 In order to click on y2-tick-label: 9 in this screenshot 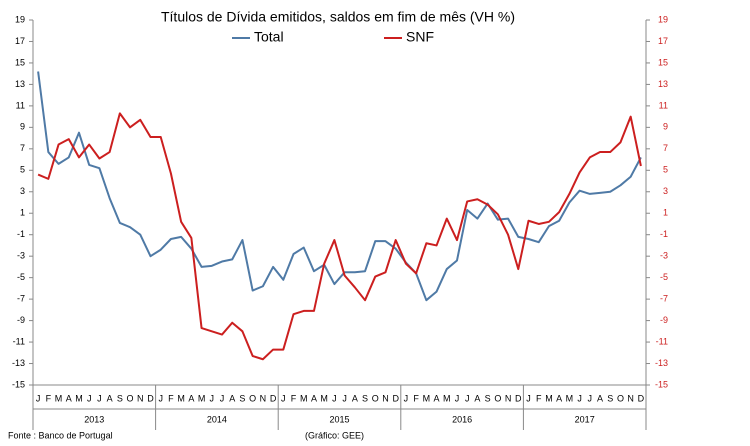, I will do `click(665, 127)`.